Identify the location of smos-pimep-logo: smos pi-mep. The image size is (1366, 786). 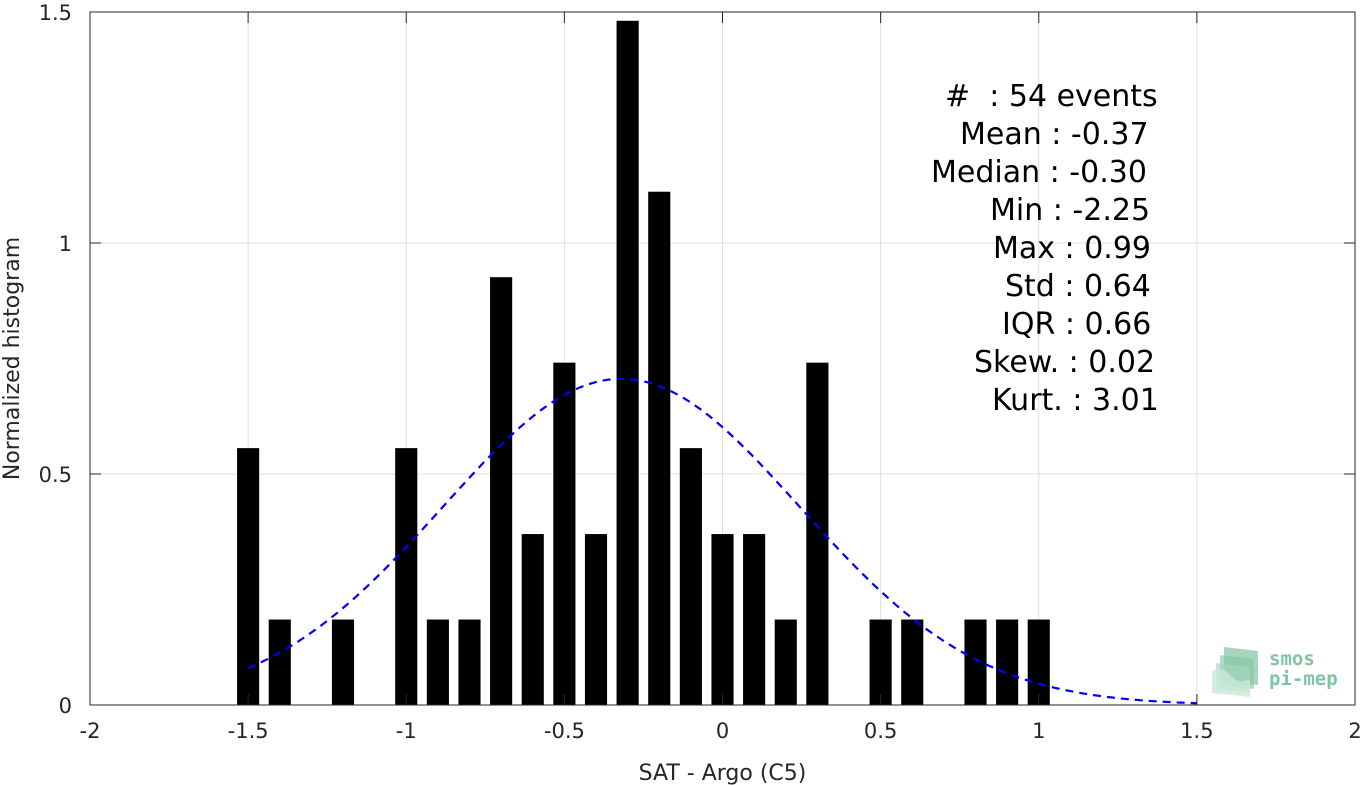
(1282, 671).